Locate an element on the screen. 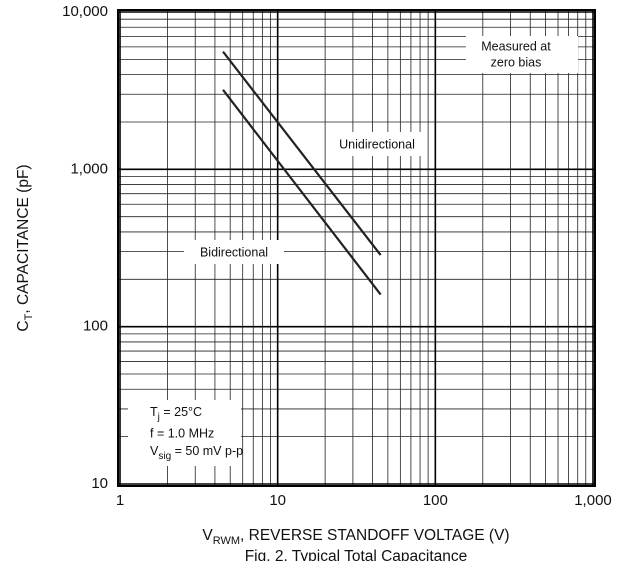 The image size is (631, 561). note: Measured at is located at coordinates (516, 46).